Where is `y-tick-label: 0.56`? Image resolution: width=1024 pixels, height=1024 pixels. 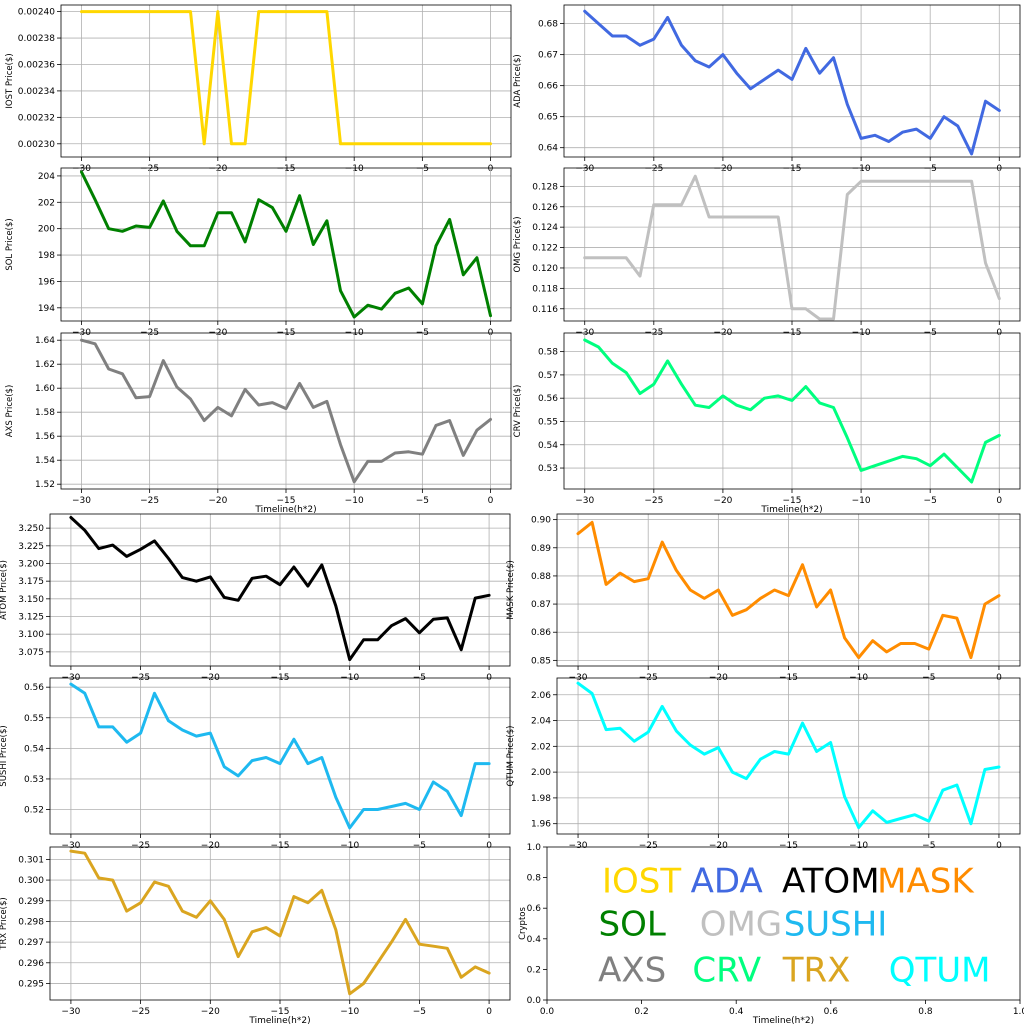 y-tick-label: 0.56 is located at coordinates (548, 399).